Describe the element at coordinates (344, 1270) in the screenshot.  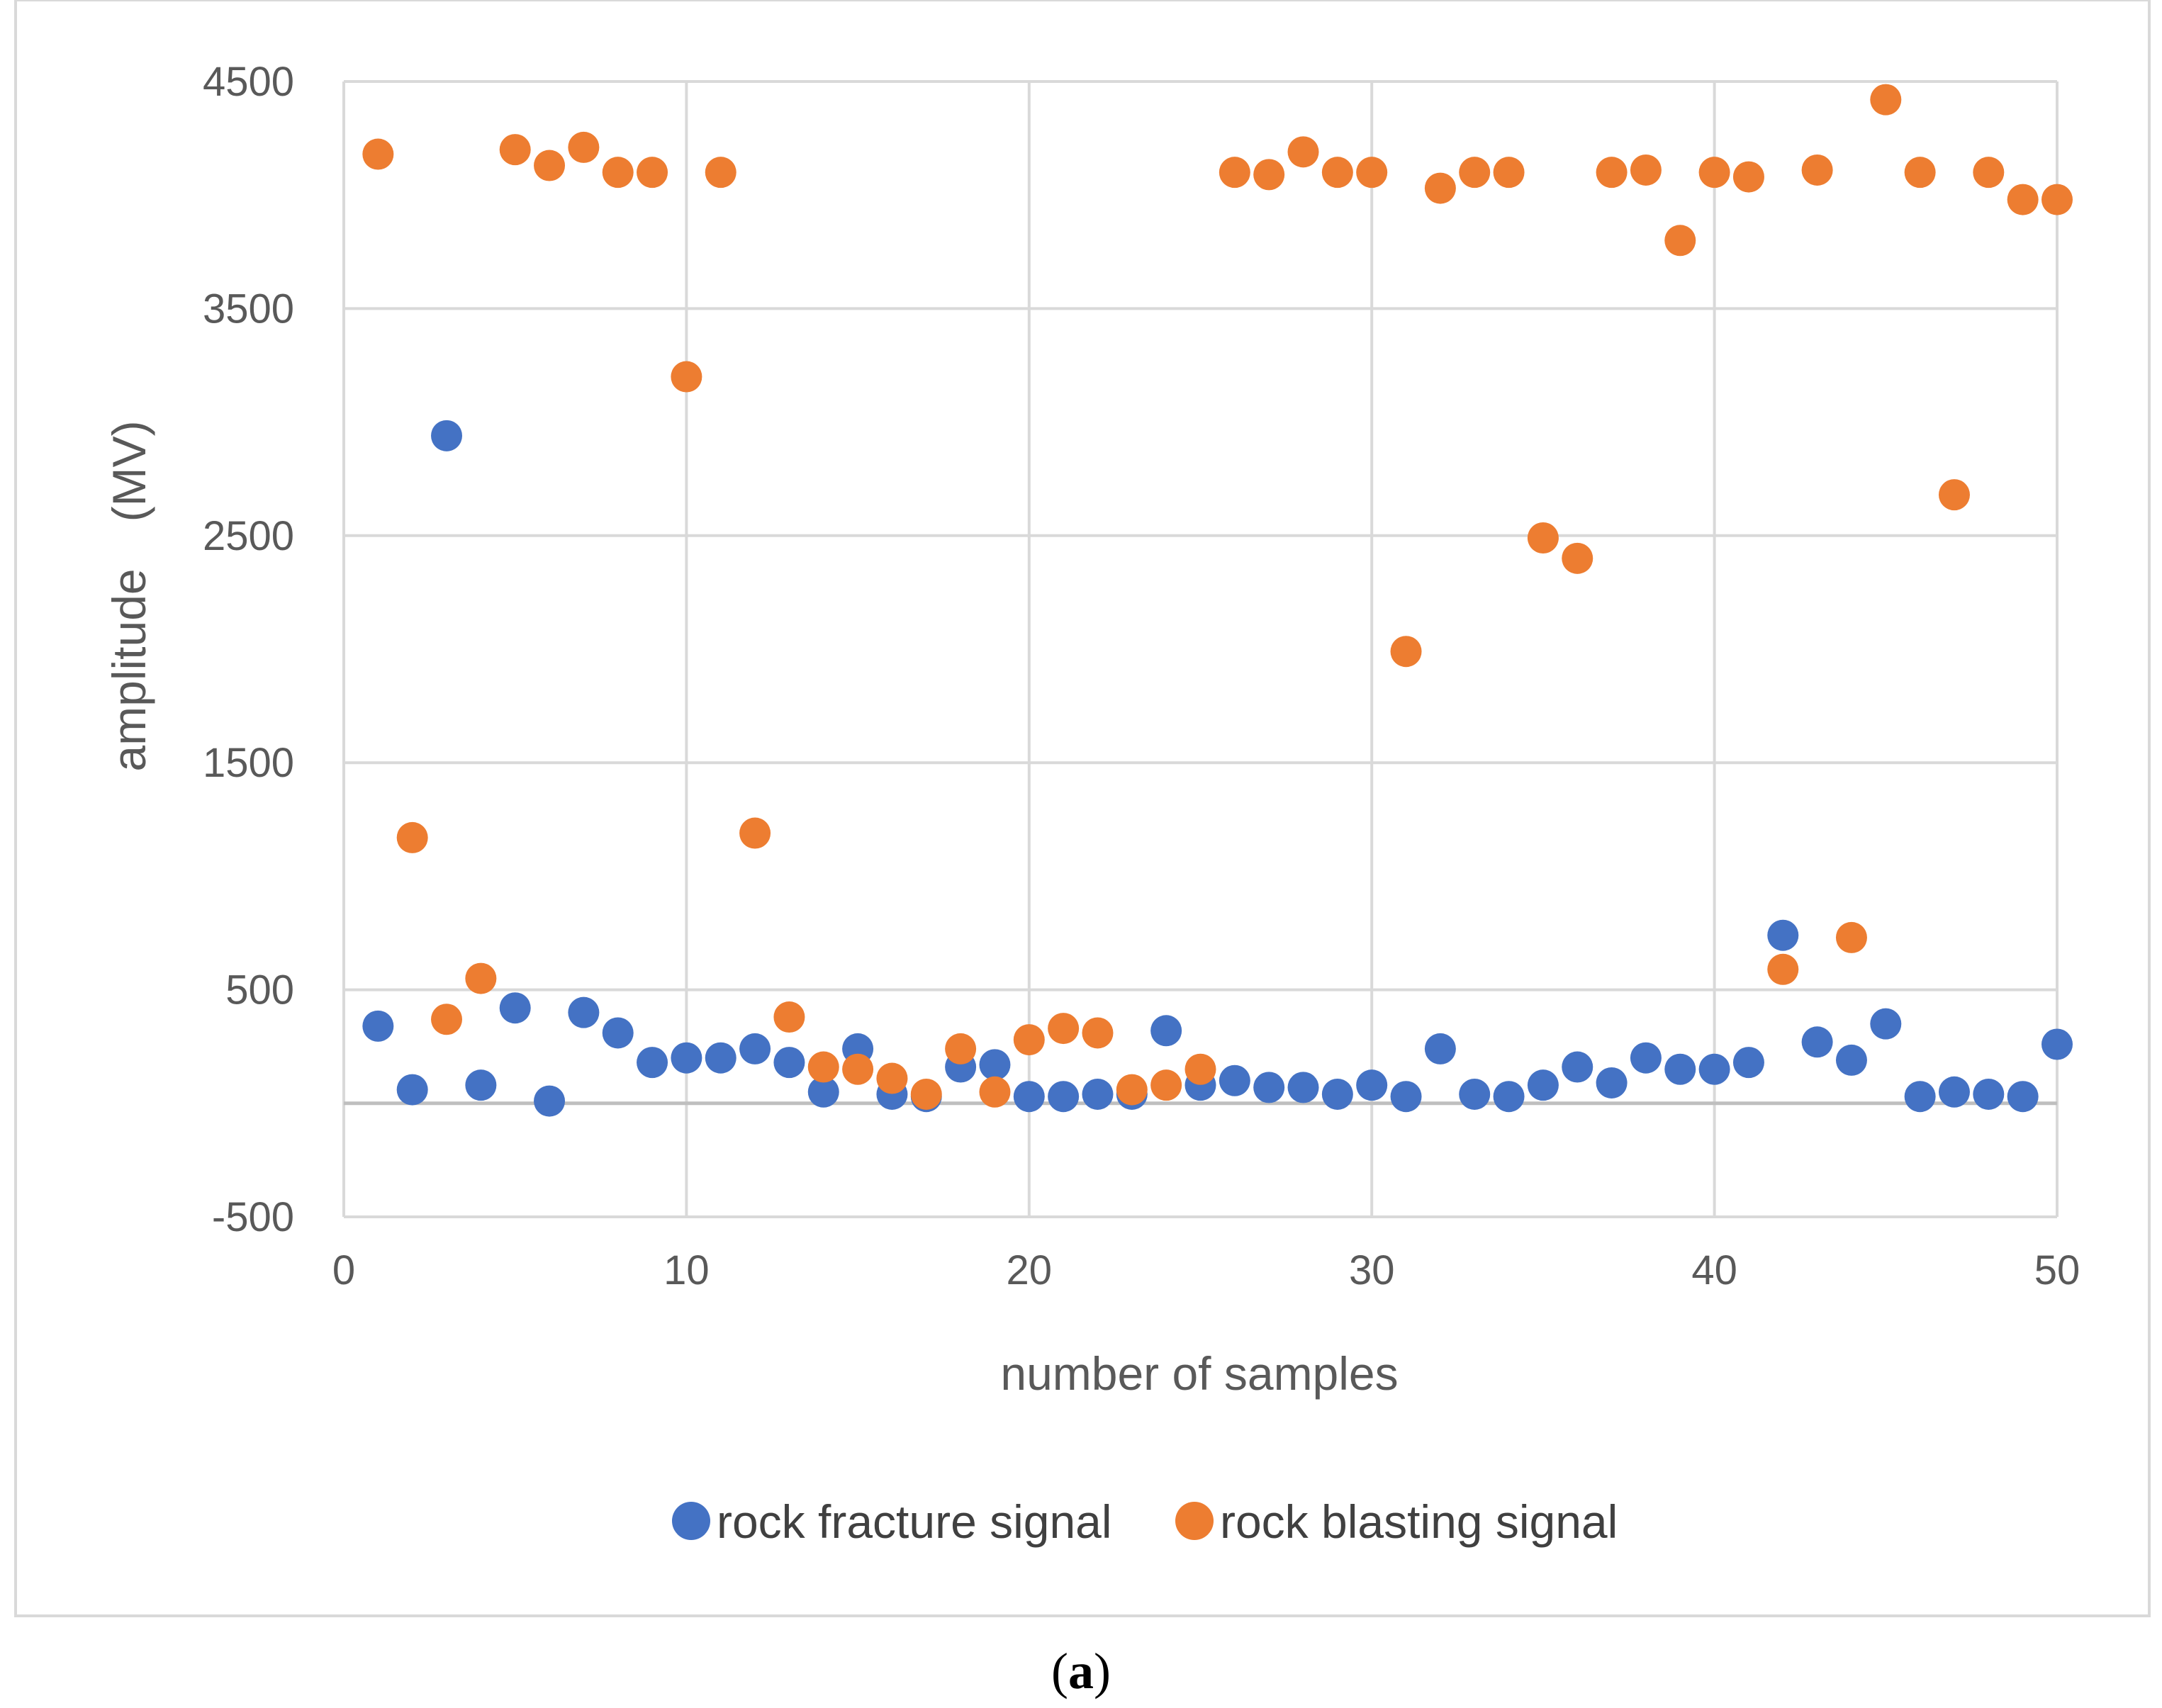
I see `x-tick-label: 0` at that location.